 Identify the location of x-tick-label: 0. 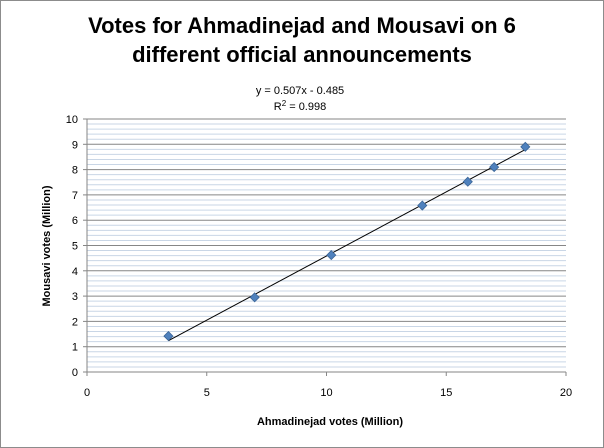
(87, 393).